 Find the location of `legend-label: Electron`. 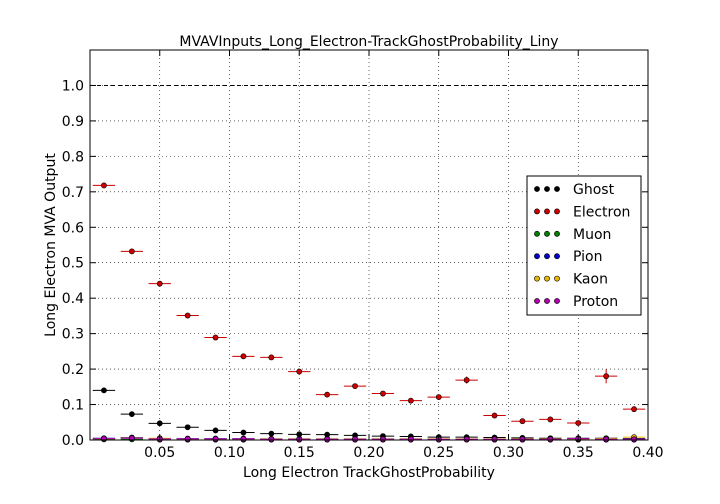

legend-label: Electron is located at coordinates (601, 212).